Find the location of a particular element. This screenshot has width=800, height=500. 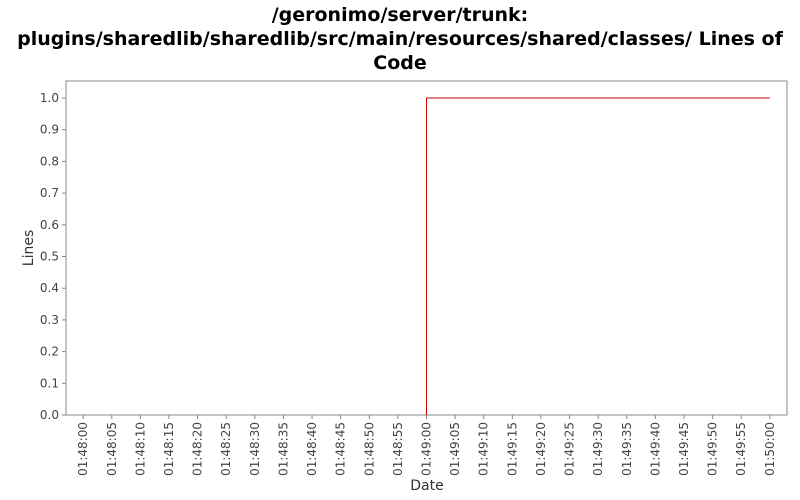

y-tick-label: 1.0 is located at coordinates (49, 98).